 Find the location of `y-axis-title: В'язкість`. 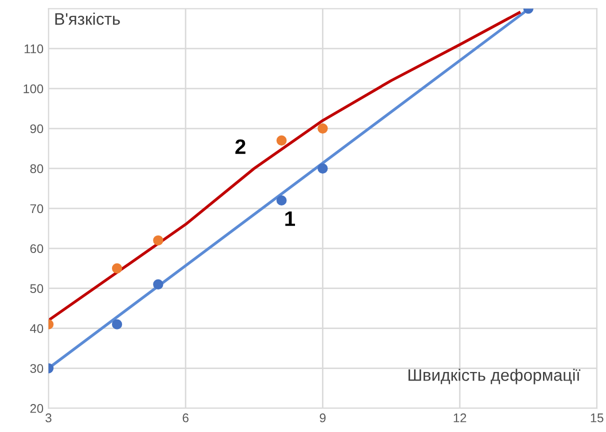

y-axis-title: В'язкість is located at coordinates (87, 18).